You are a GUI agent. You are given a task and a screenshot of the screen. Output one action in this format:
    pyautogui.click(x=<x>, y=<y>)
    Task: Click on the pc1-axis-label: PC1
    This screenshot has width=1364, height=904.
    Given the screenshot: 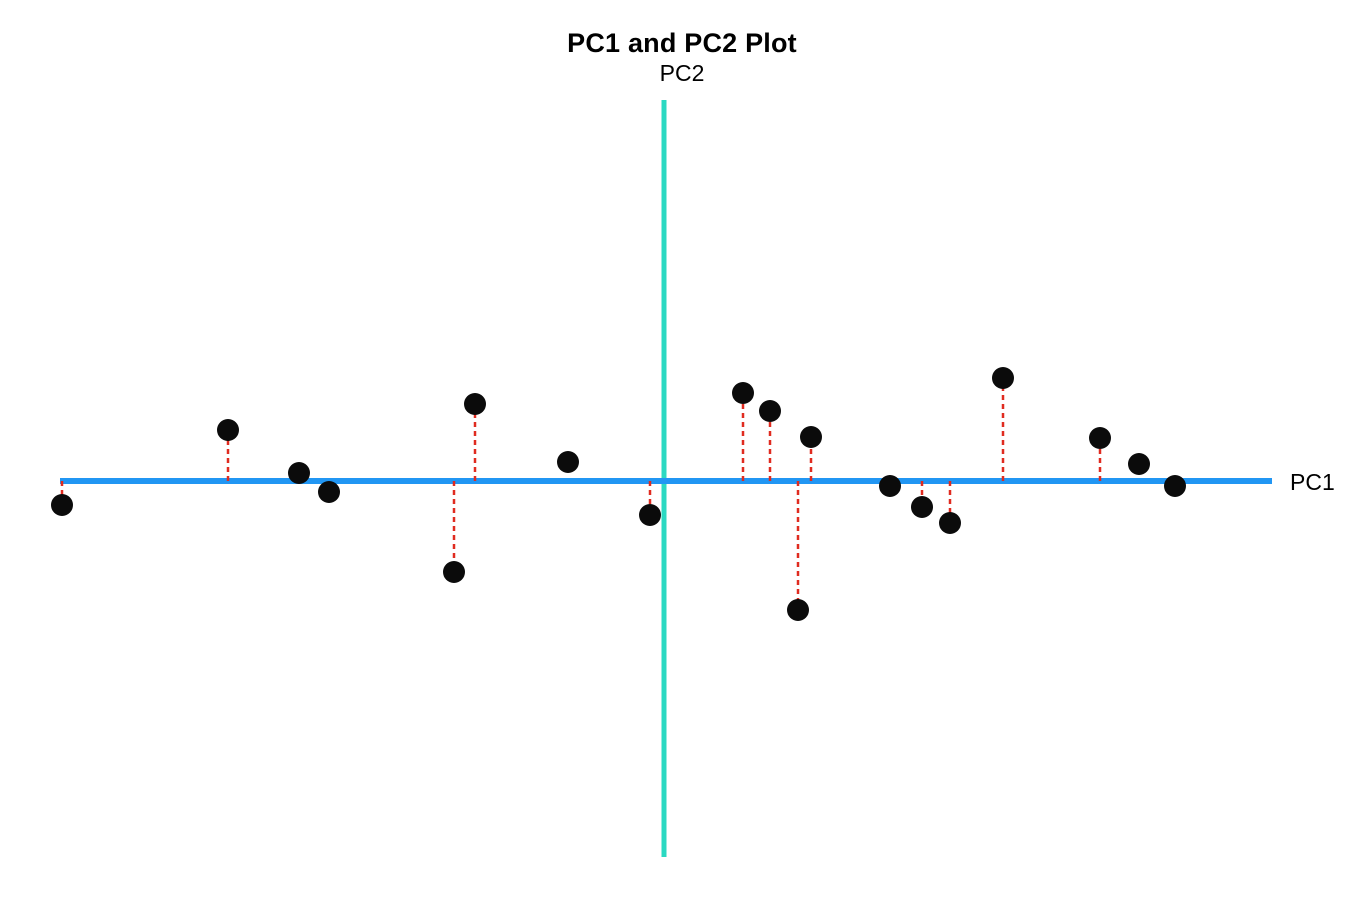 What is the action you would take?
    pyautogui.click(x=1312, y=482)
    